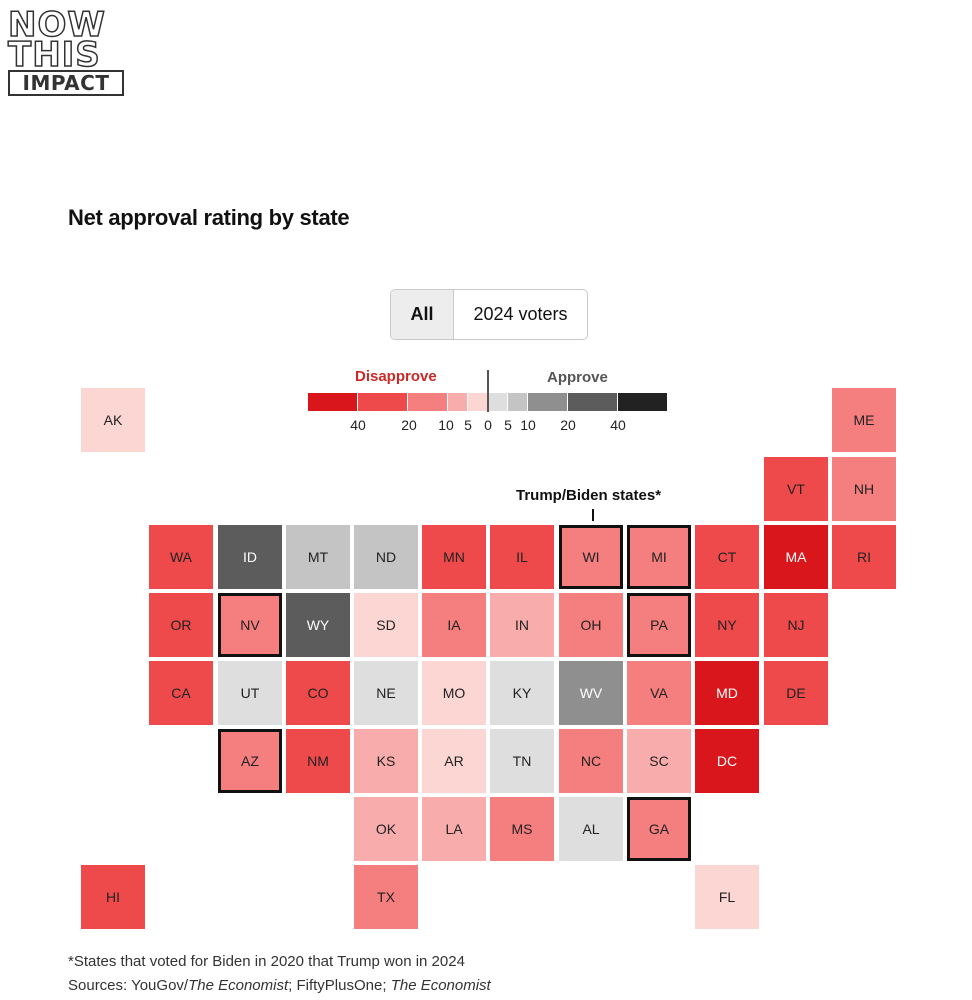 The width and height of the screenshot is (972, 1000). What do you see at coordinates (238, 985) in the screenshot?
I see `sources-economist-1: The Economist` at bounding box center [238, 985].